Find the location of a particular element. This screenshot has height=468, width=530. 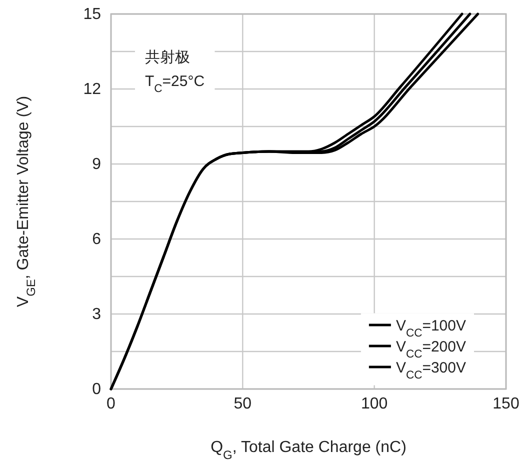

y-tick-label: 9 is located at coordinates (97, 165).